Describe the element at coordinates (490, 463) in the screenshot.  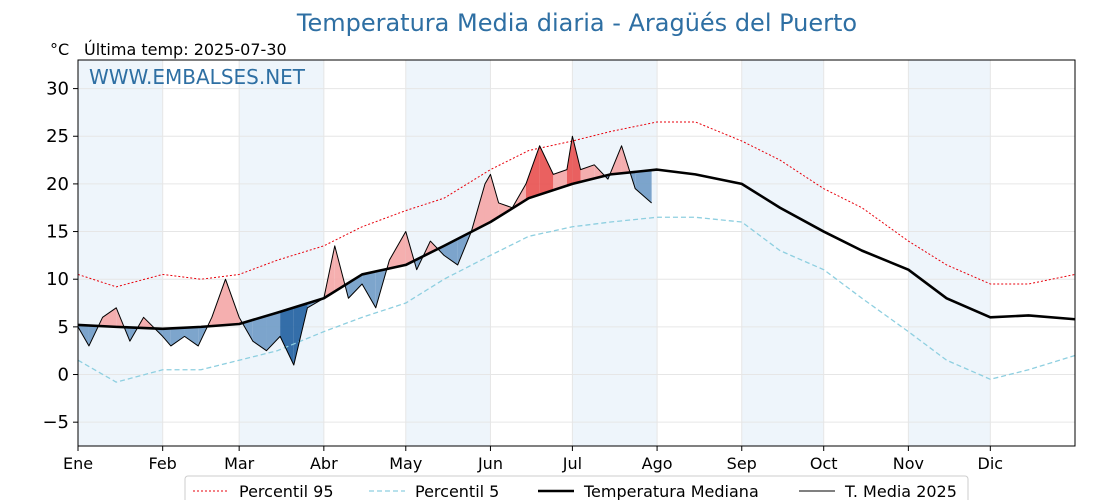
I see `x-tick-label: Jun` at that location.